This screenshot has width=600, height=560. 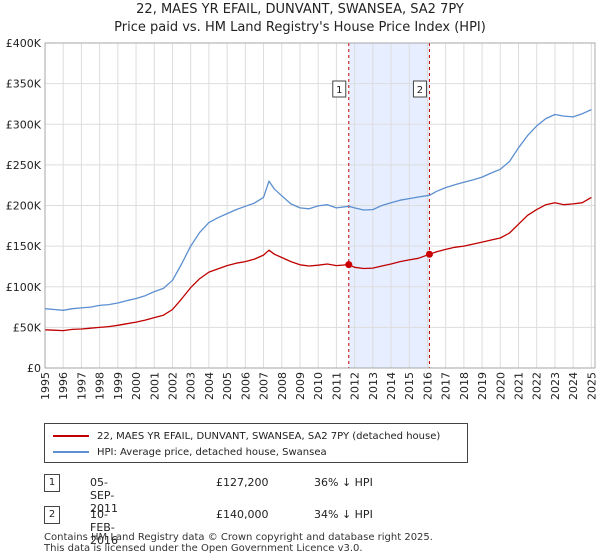 I want to click on x-tick-label: 2017, so click(x=446, y=386).